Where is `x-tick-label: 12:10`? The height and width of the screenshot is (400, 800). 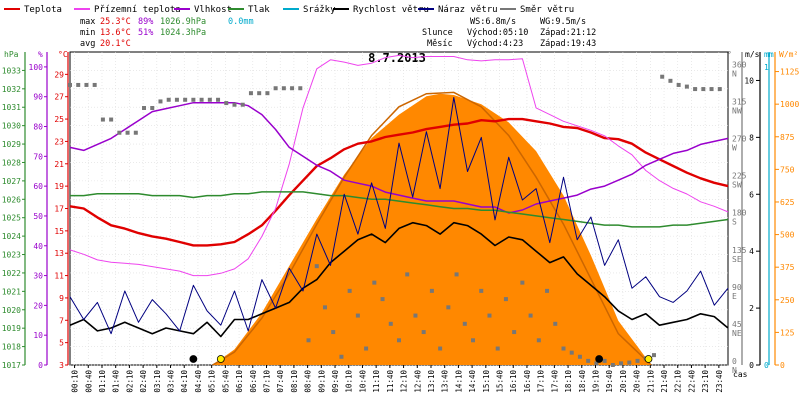
x-tick-label: 12:10 is located at coordinates (404, 381).